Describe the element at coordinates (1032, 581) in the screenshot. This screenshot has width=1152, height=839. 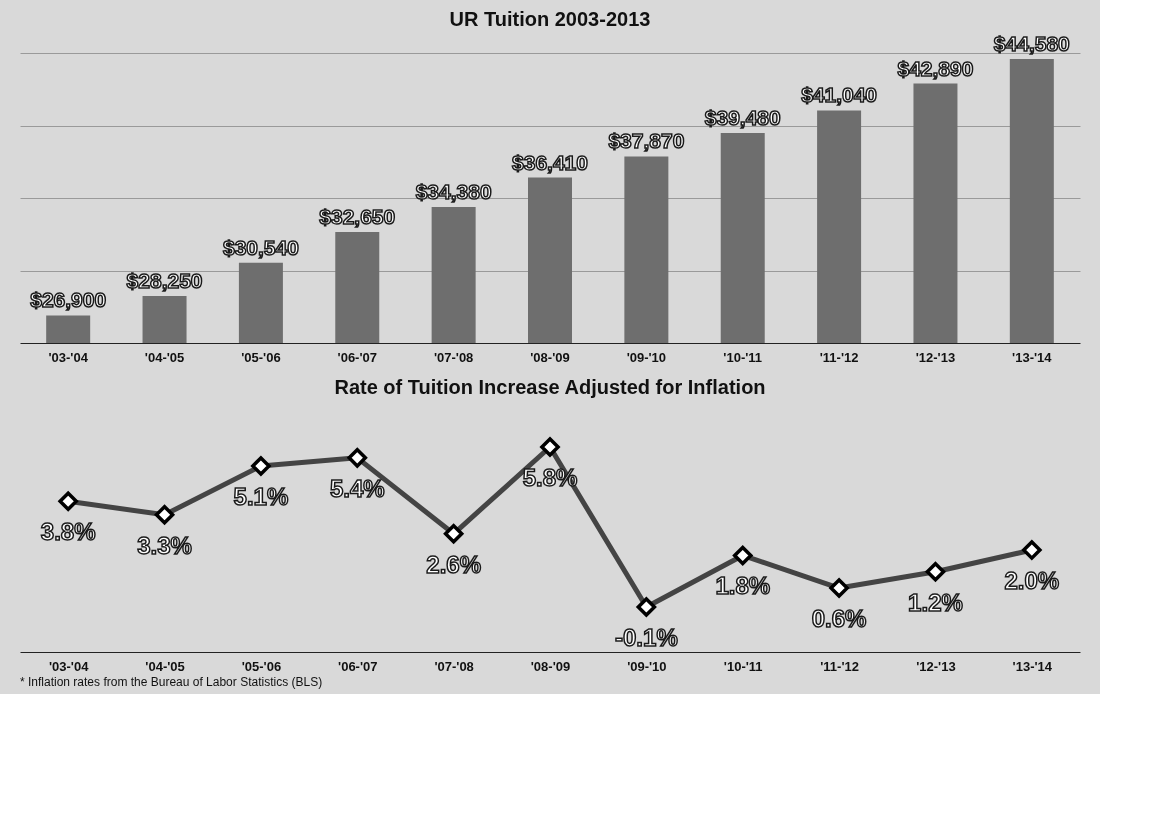
I see `data-label: 2.0%` at that location.